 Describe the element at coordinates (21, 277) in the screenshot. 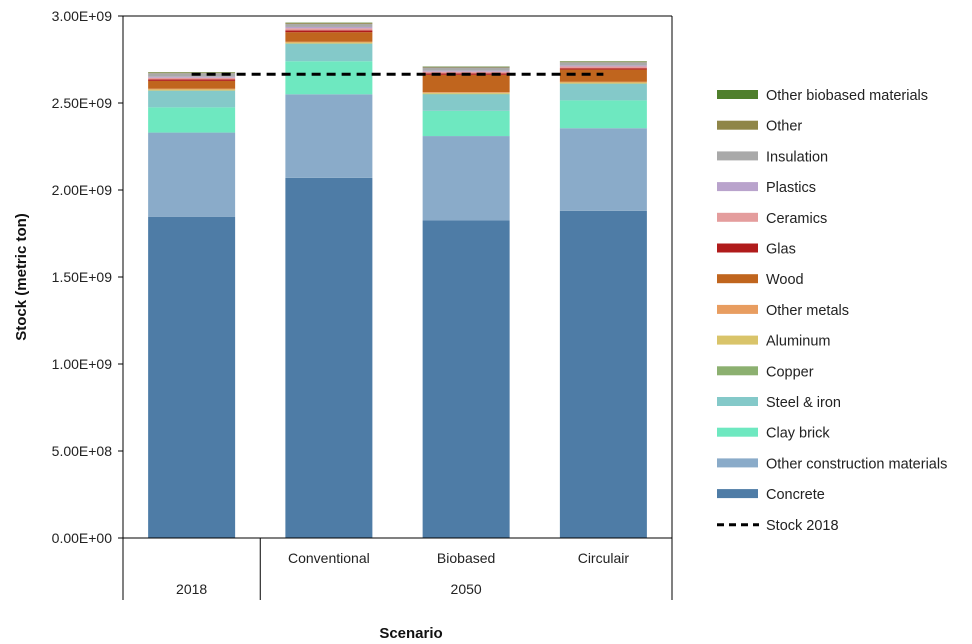

I see `y-axis-title: Stock (metric ton)` at that location.